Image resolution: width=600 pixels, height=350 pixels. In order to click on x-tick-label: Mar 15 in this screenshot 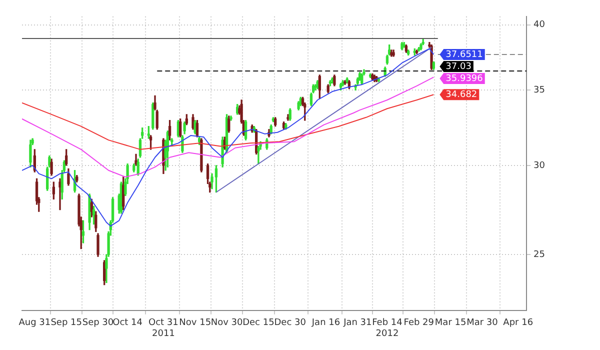, I will do `click(450, 323)`.